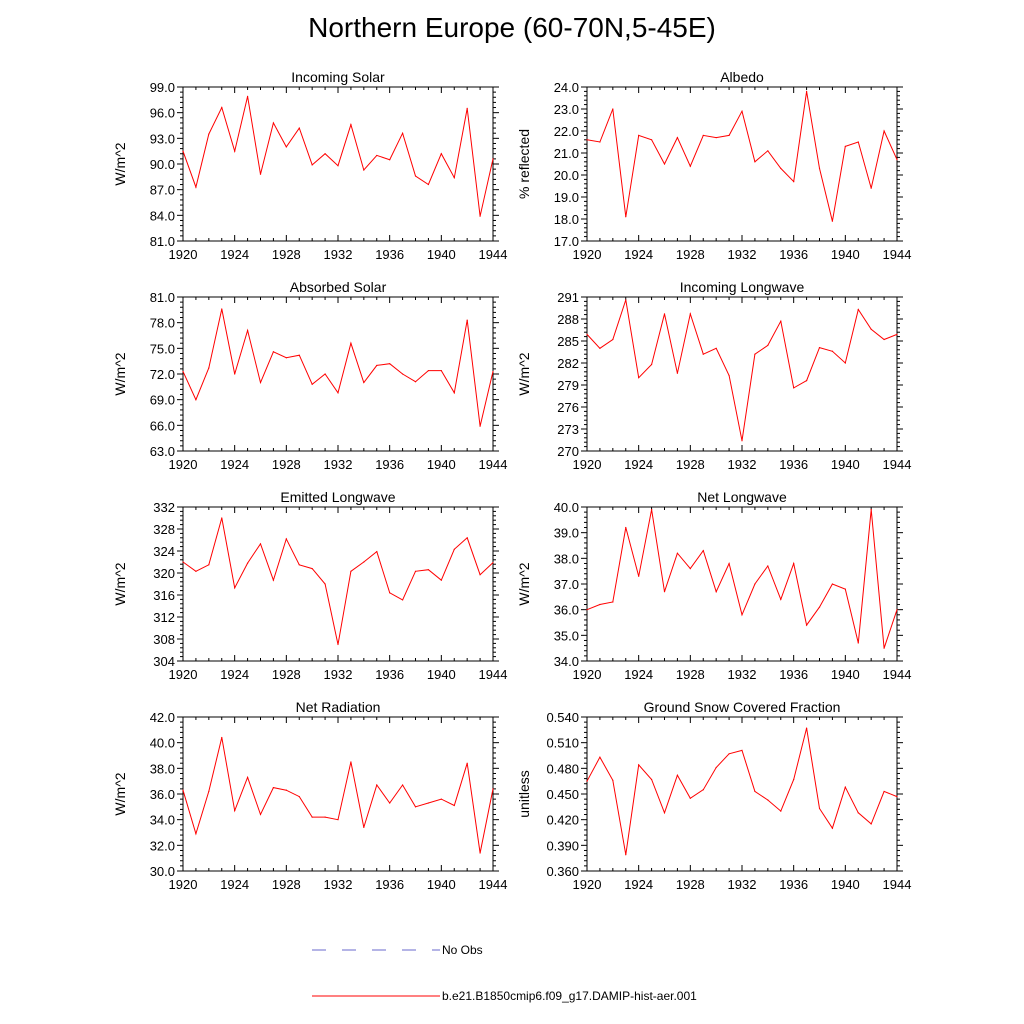  Describe the element at coordinates (162, 323) in the screenshot. I see `y-tick-label: 78.0` at that location.